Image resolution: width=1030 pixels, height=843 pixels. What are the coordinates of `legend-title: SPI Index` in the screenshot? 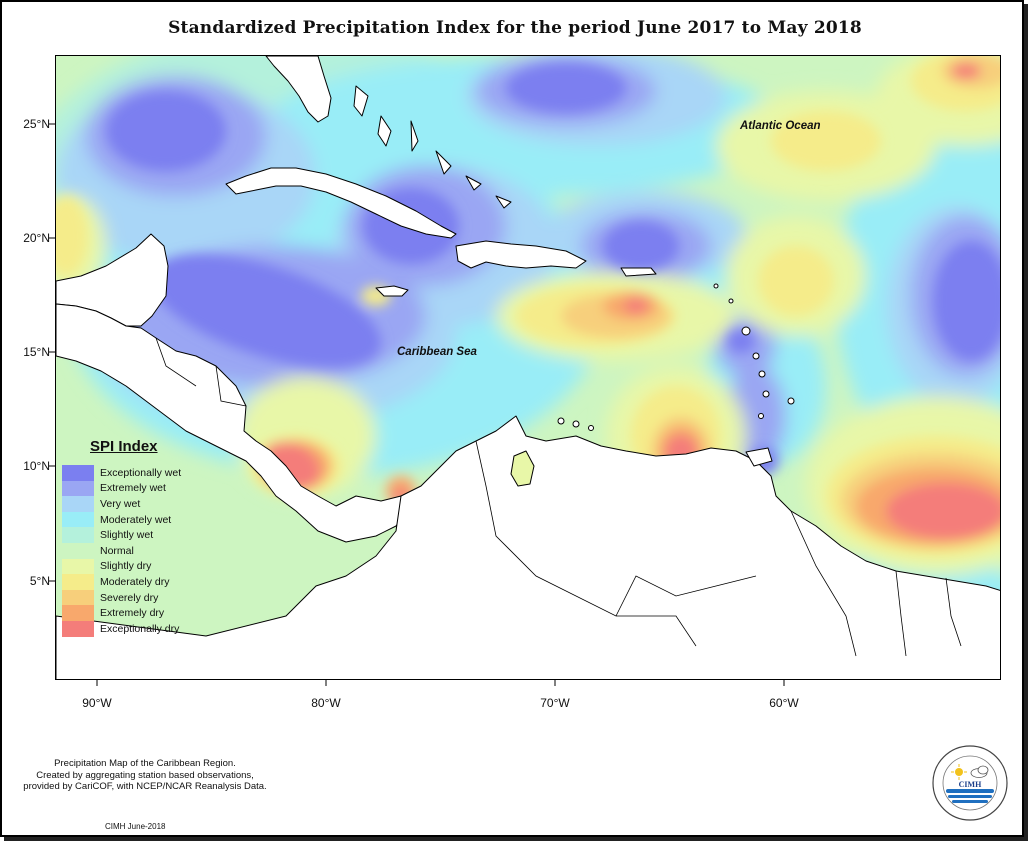 It's located at (124, 446).